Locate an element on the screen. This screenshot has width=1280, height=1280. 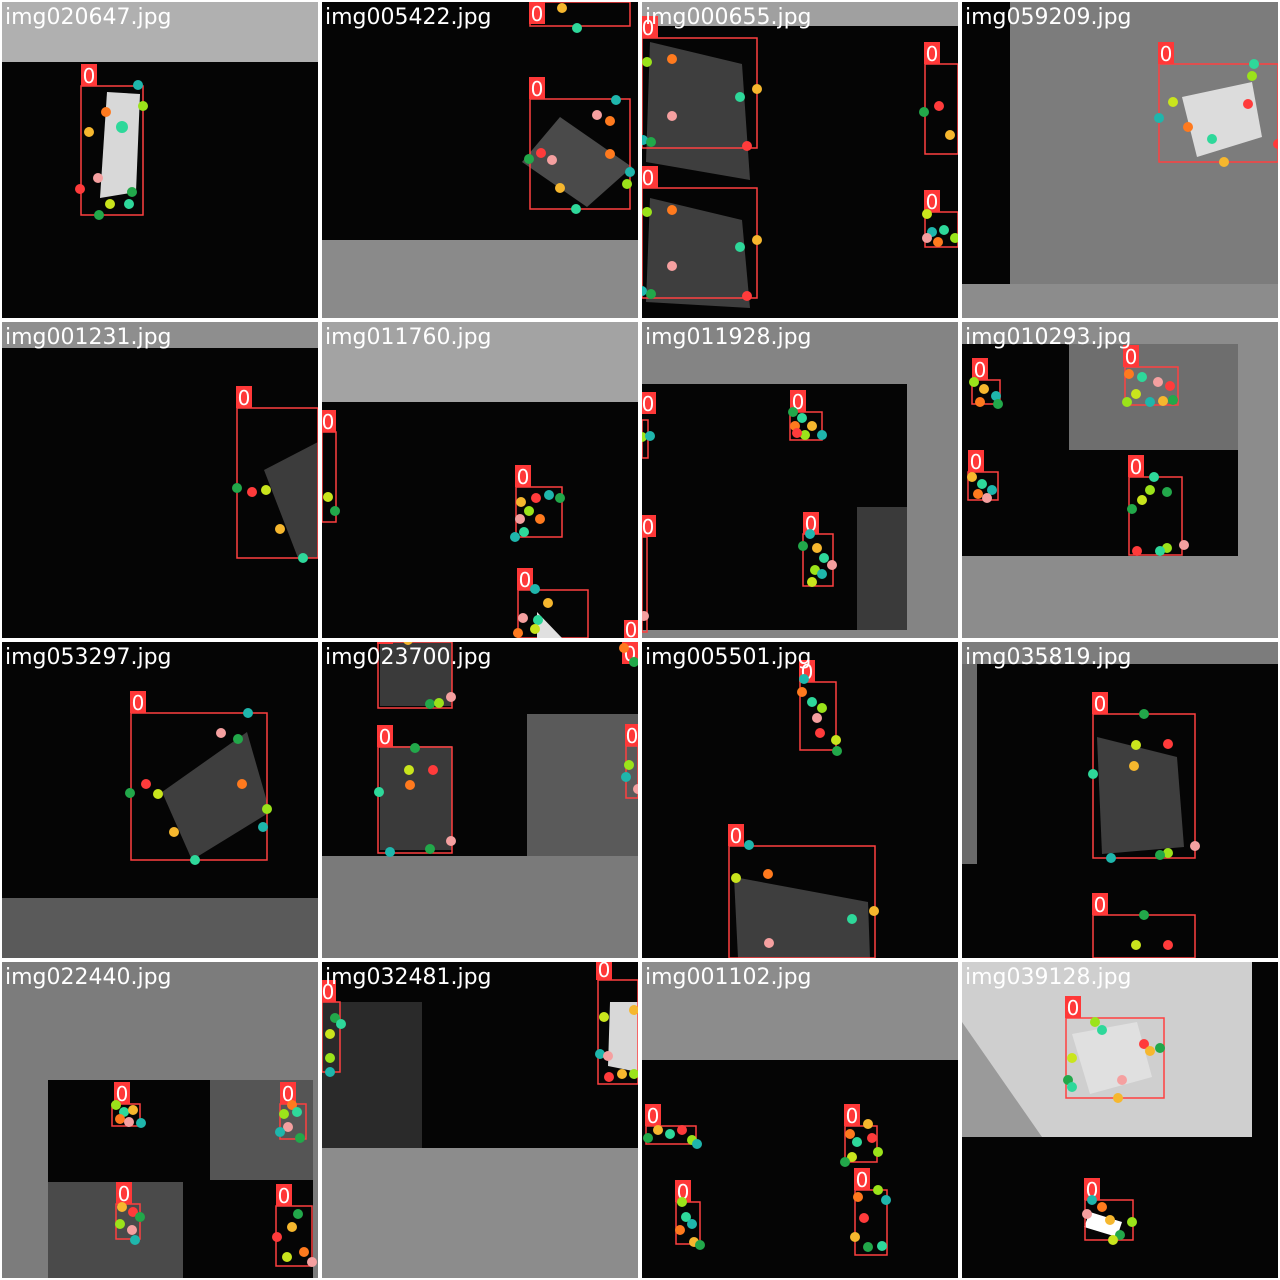
tile-4: 0 img059209.jpg is located at coordinates (1120, 160).